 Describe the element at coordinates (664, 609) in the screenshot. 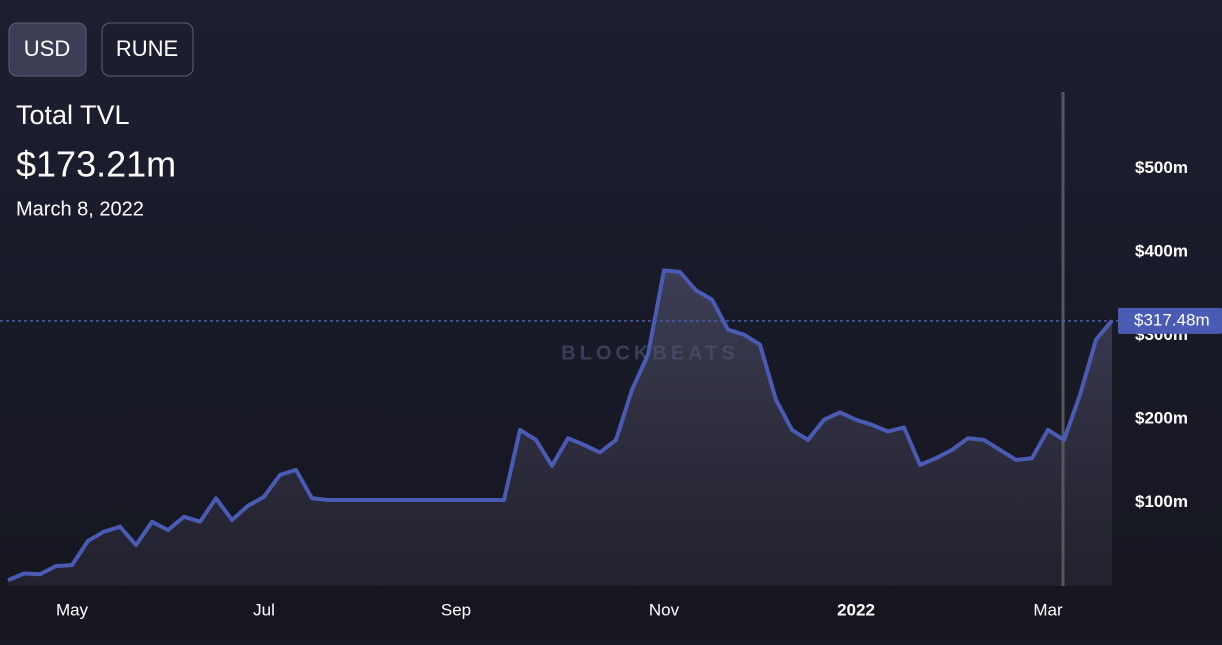

I see `x-tick-label: Nov` at that location.